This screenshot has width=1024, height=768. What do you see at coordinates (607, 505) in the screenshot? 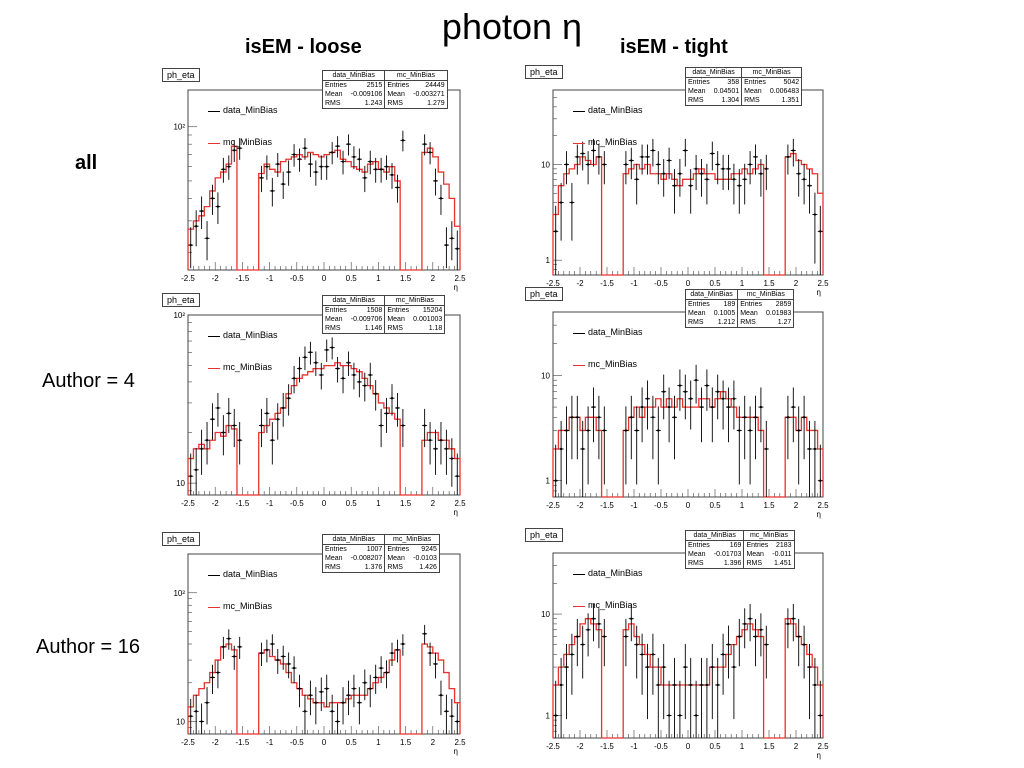
I see `x-tick-label: -1.5` at bounding box center [607, 505].